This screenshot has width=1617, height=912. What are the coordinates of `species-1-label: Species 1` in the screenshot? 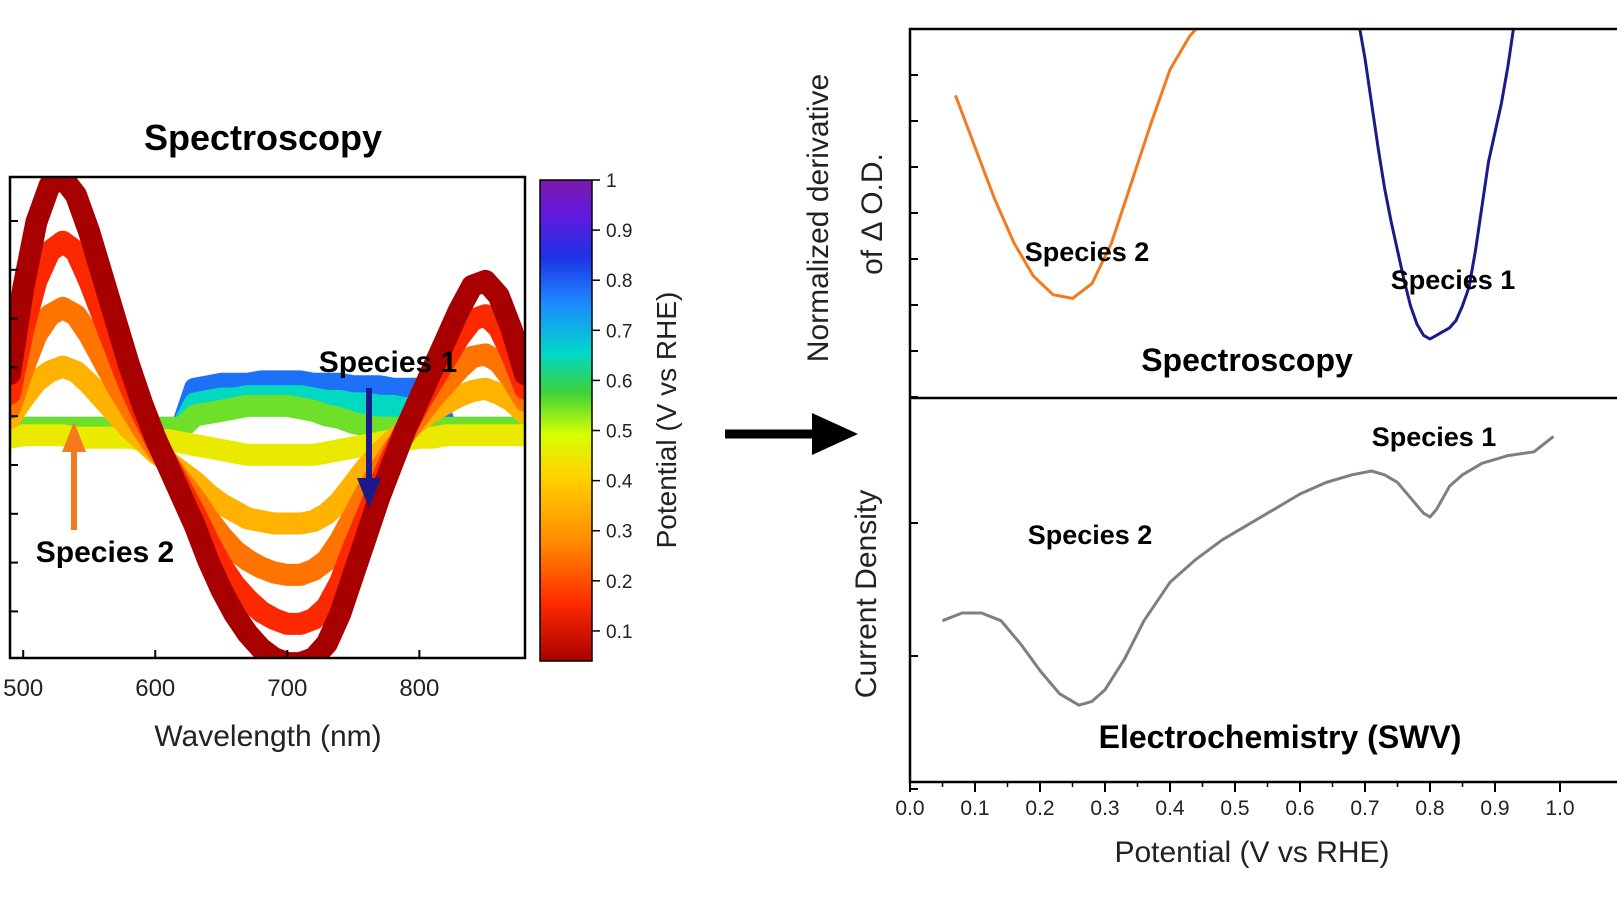 It's located at (388, 362).